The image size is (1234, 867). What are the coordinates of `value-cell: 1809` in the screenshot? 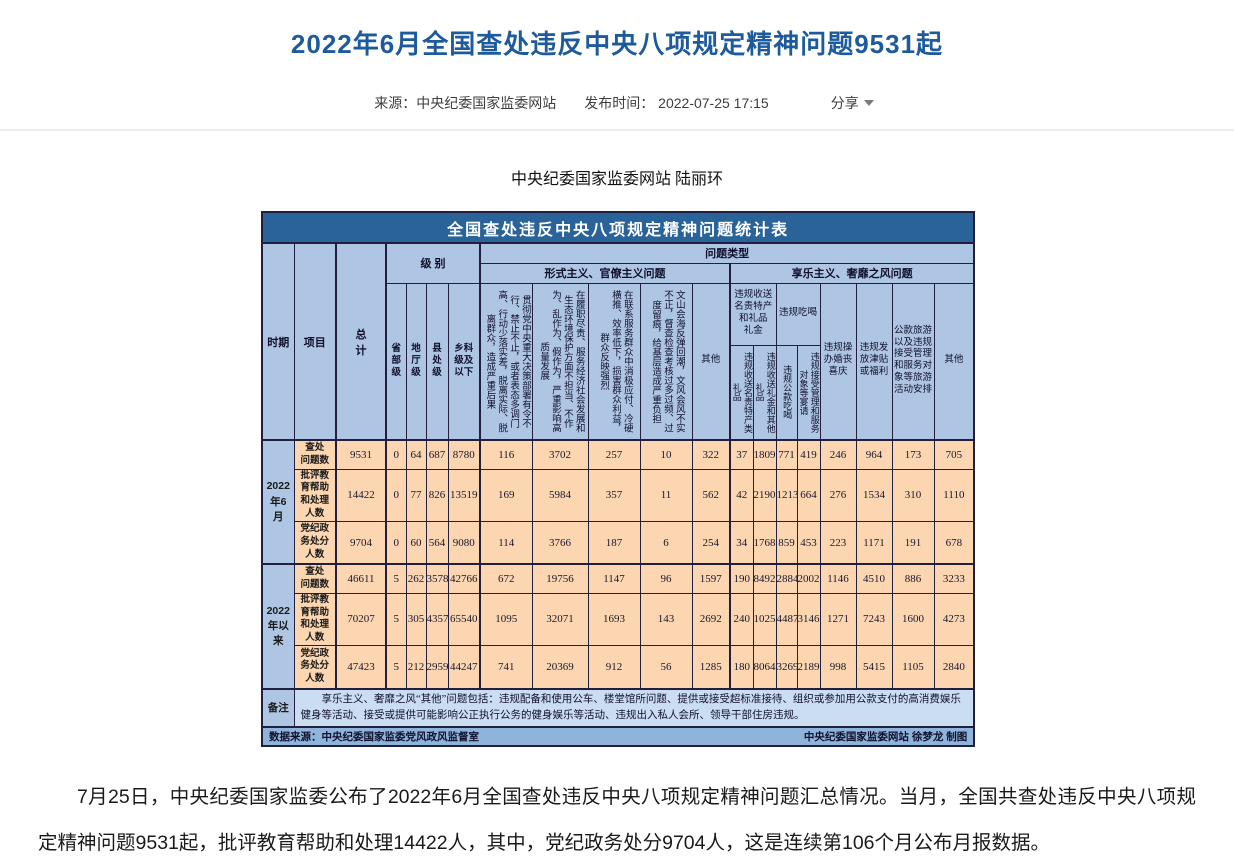 It's located at (764, 454).